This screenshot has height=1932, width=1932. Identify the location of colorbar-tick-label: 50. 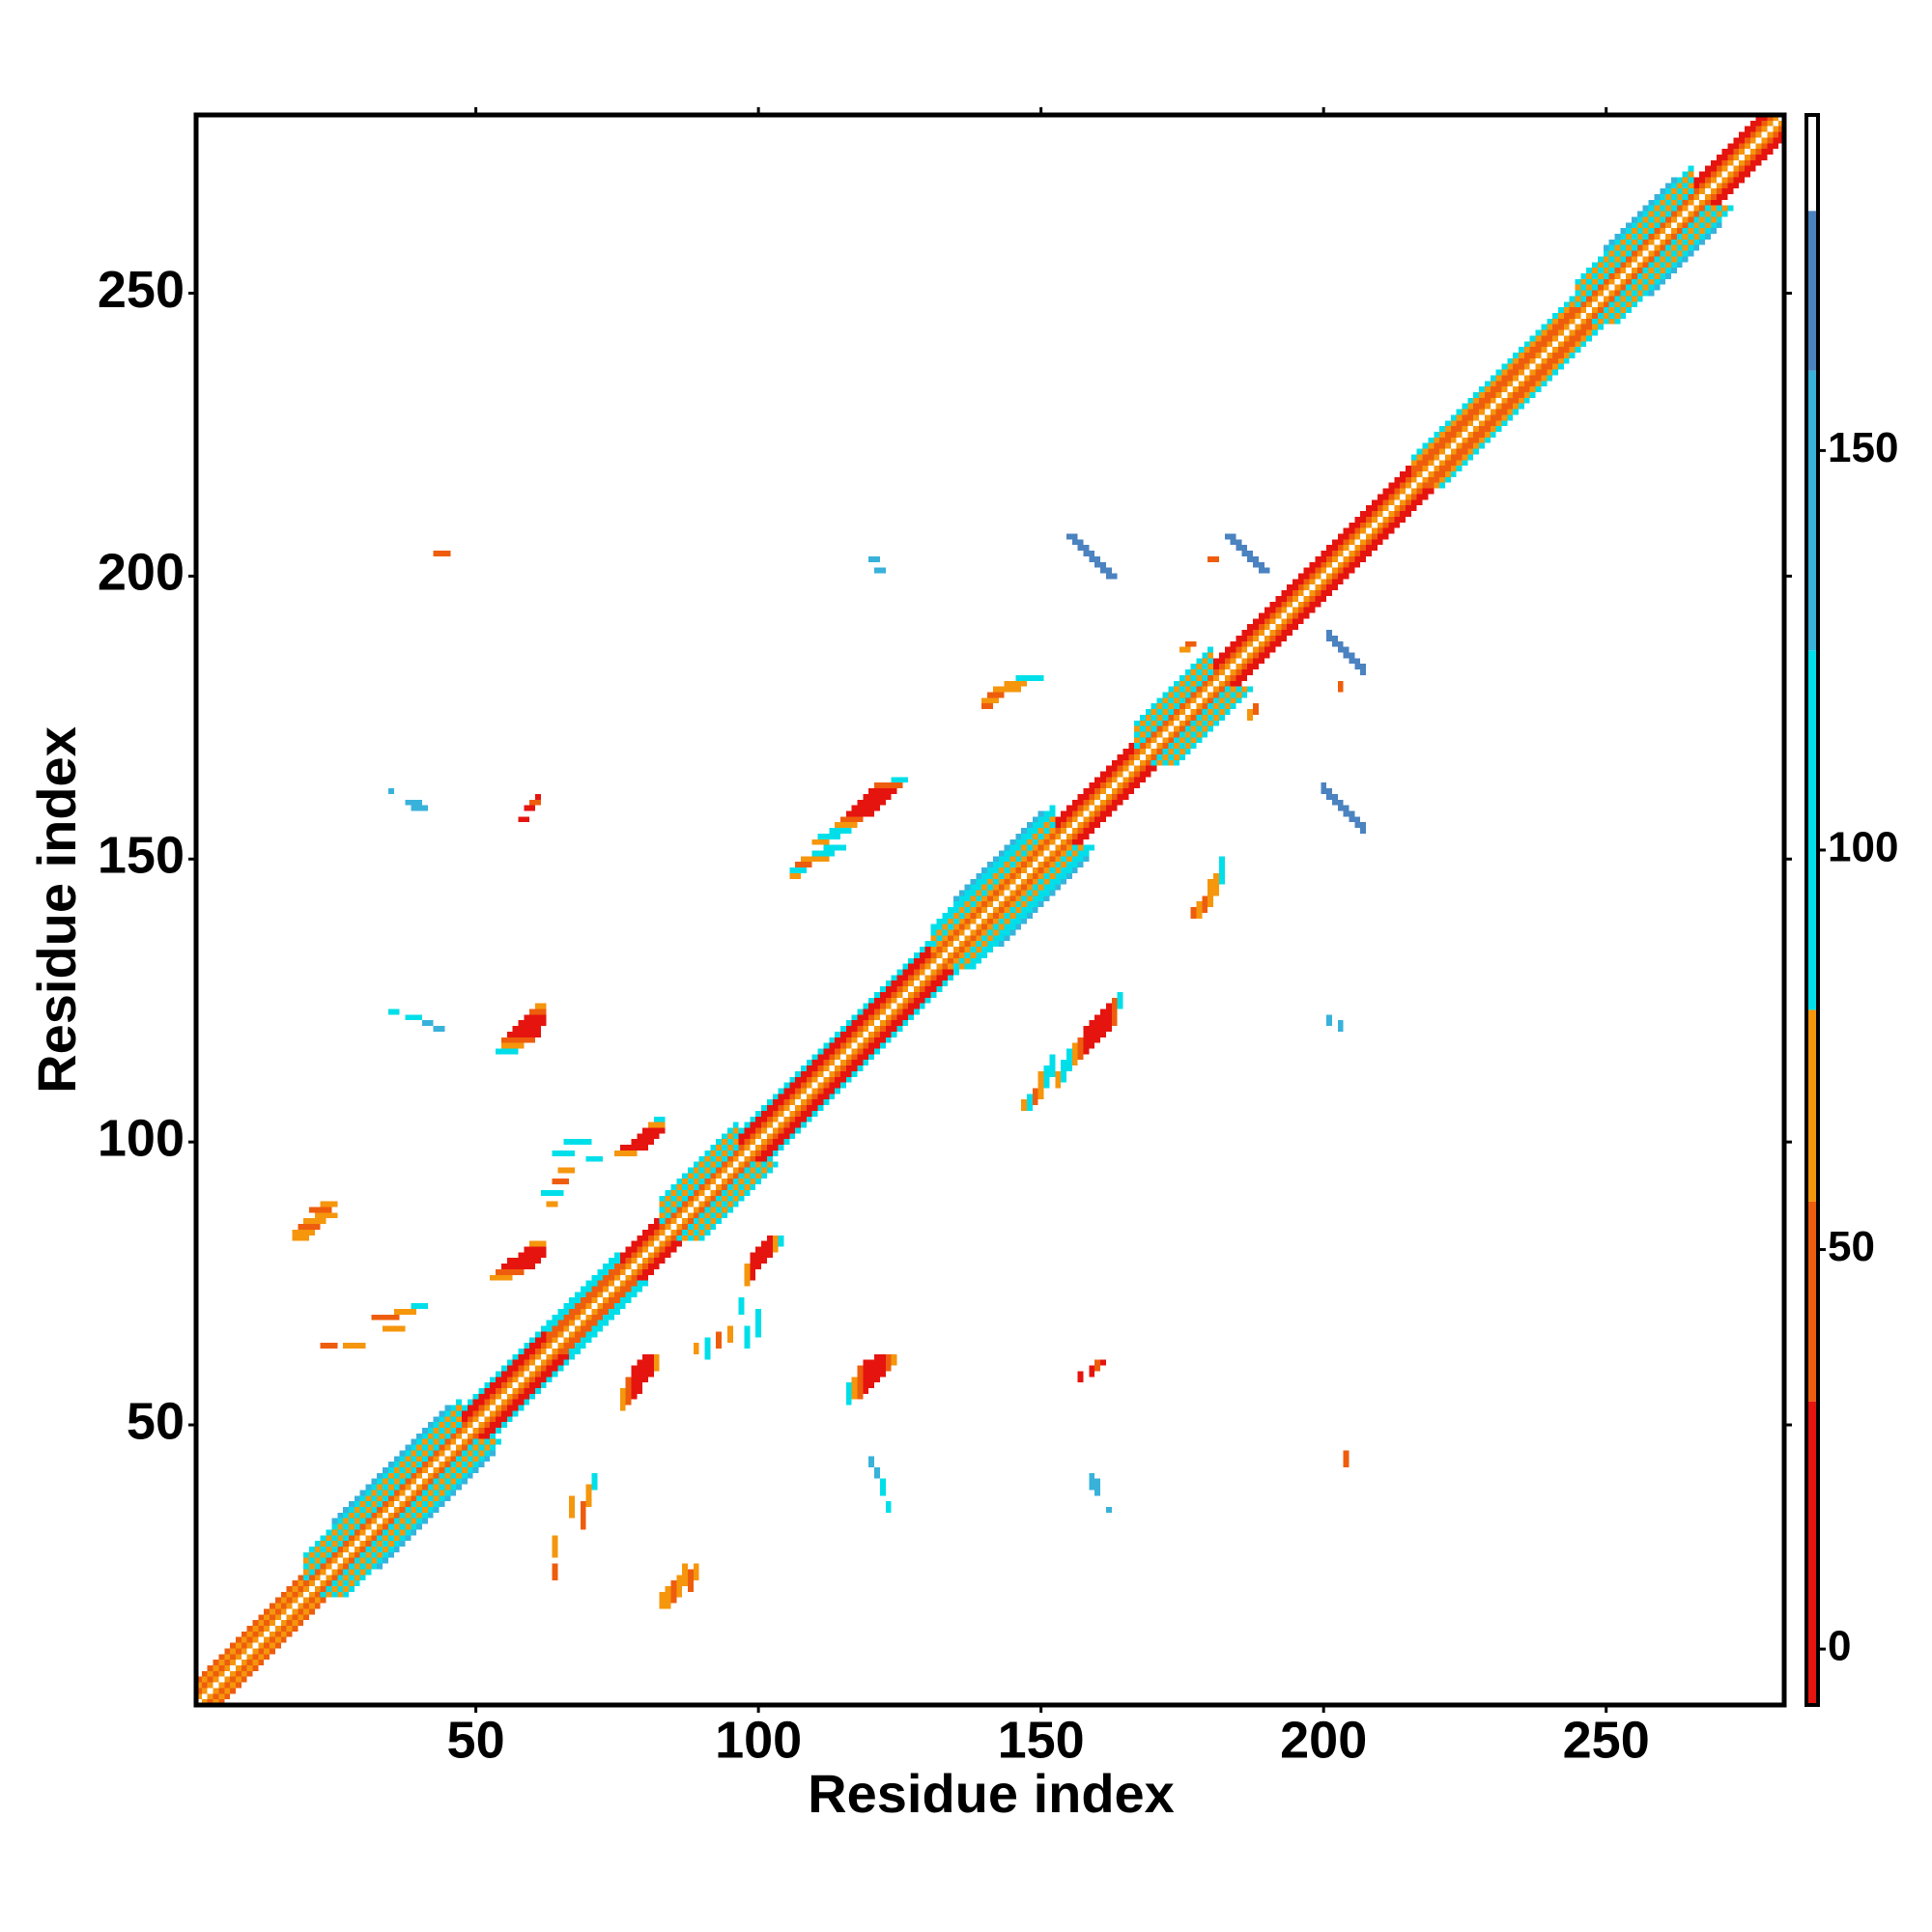
(1851, 1246).